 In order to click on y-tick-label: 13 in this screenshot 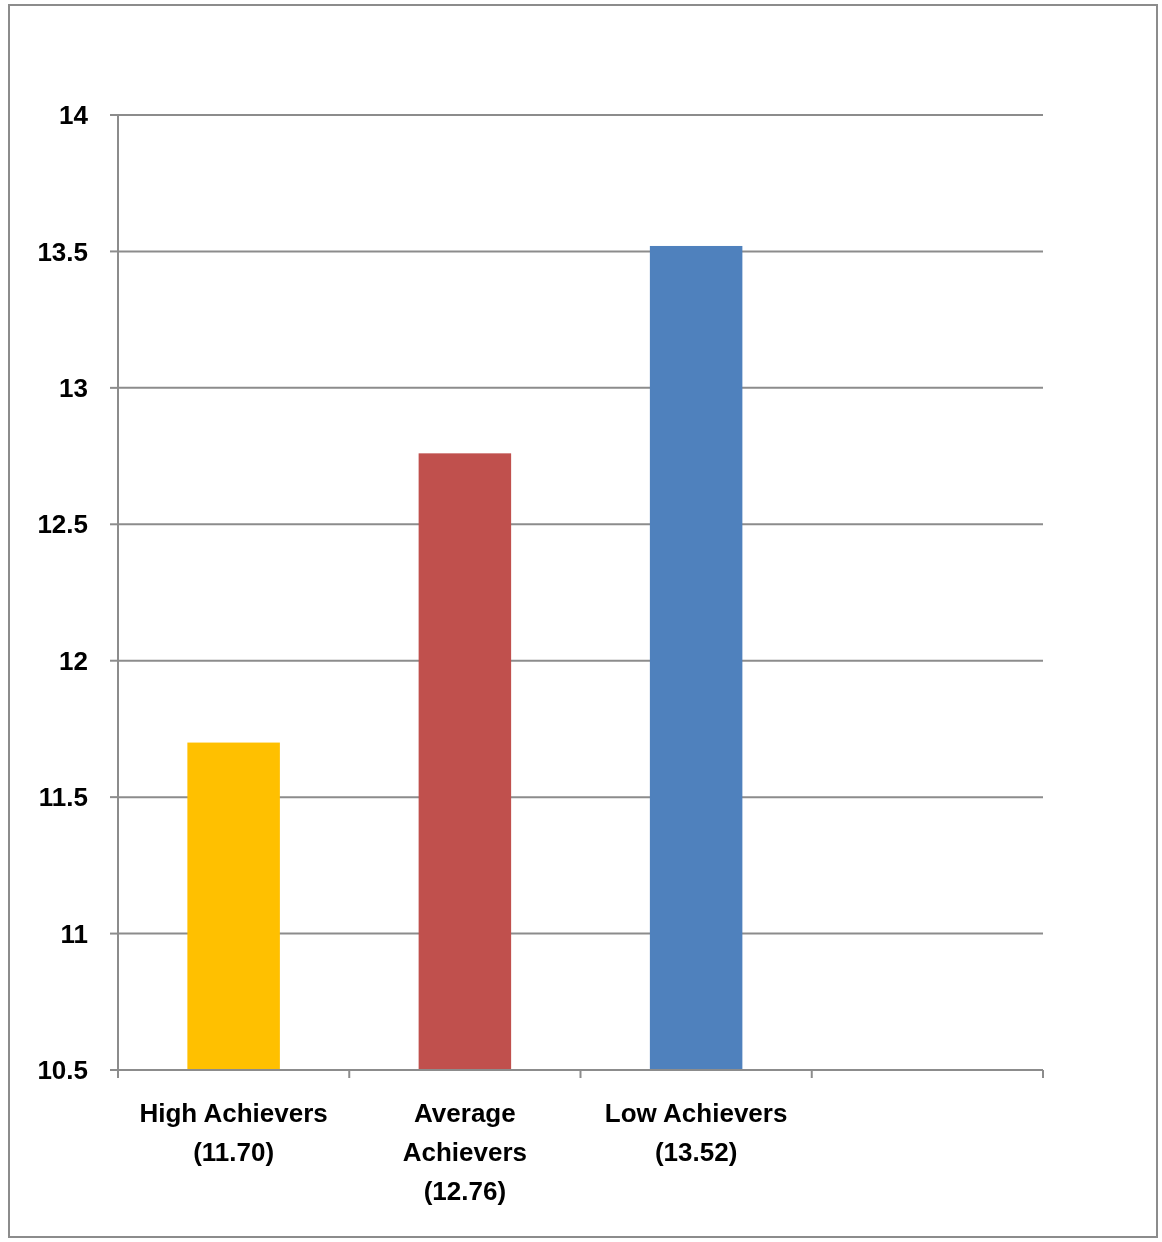, I will do `click(73, 387)`.